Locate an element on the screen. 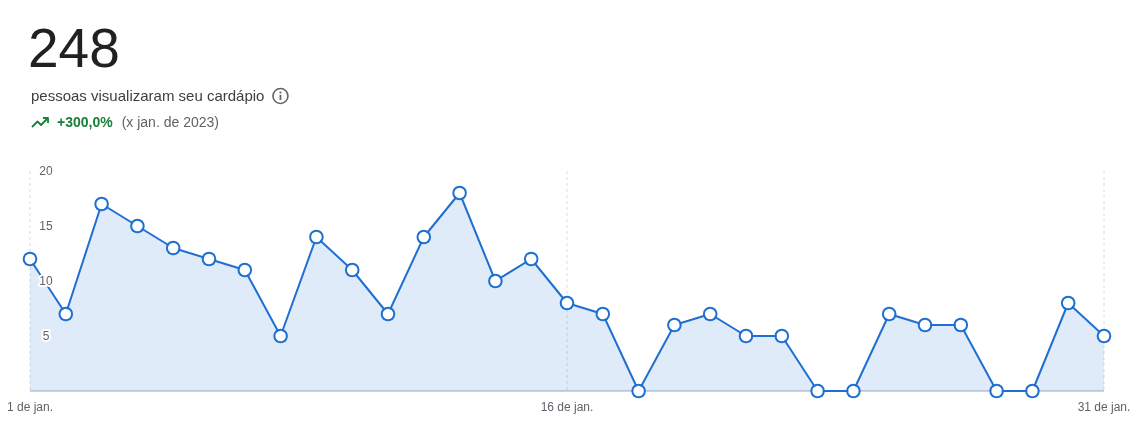 This screenshot has height=422, width=1137. y-tick-label: 15 is located at coordinates (46, 226).